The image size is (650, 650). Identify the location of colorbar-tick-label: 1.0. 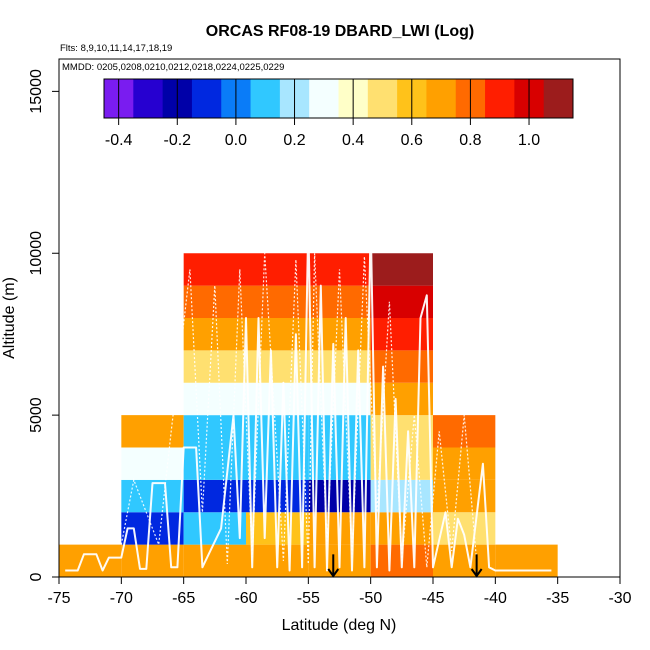
(529, 140).